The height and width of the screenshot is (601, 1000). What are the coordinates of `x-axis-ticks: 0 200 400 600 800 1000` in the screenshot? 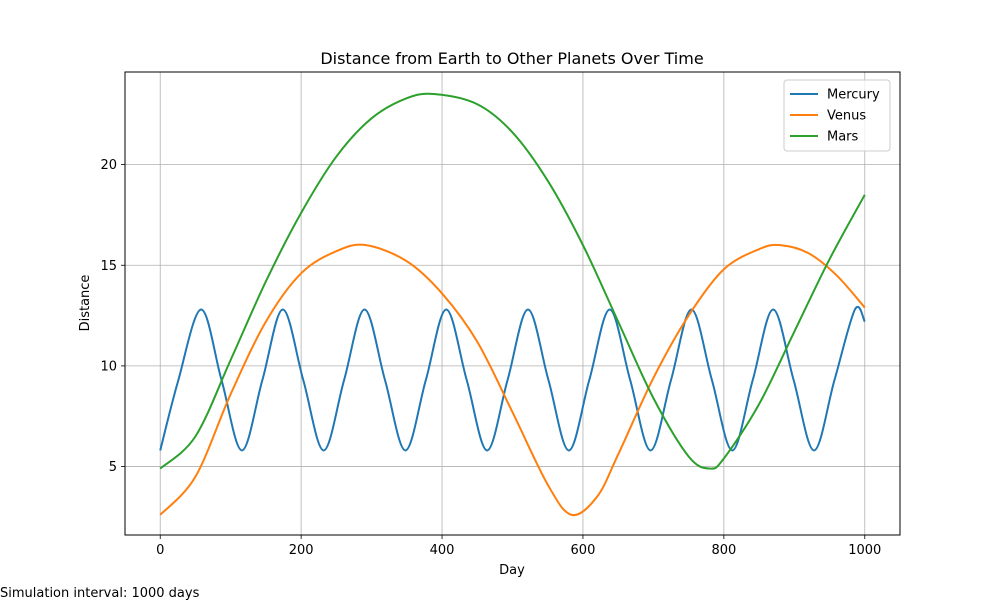 It's located at (518, 546).